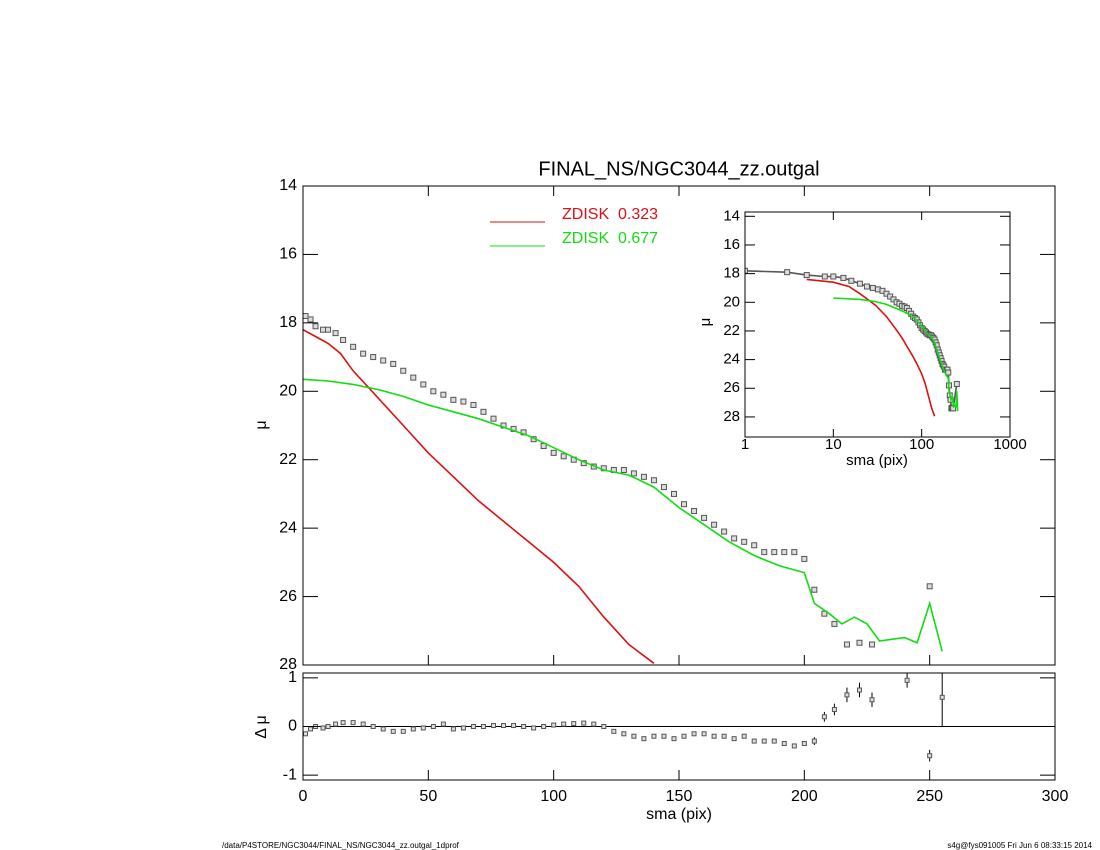  I want to click on inset-y-tick-label: 24, so click(731, 359).